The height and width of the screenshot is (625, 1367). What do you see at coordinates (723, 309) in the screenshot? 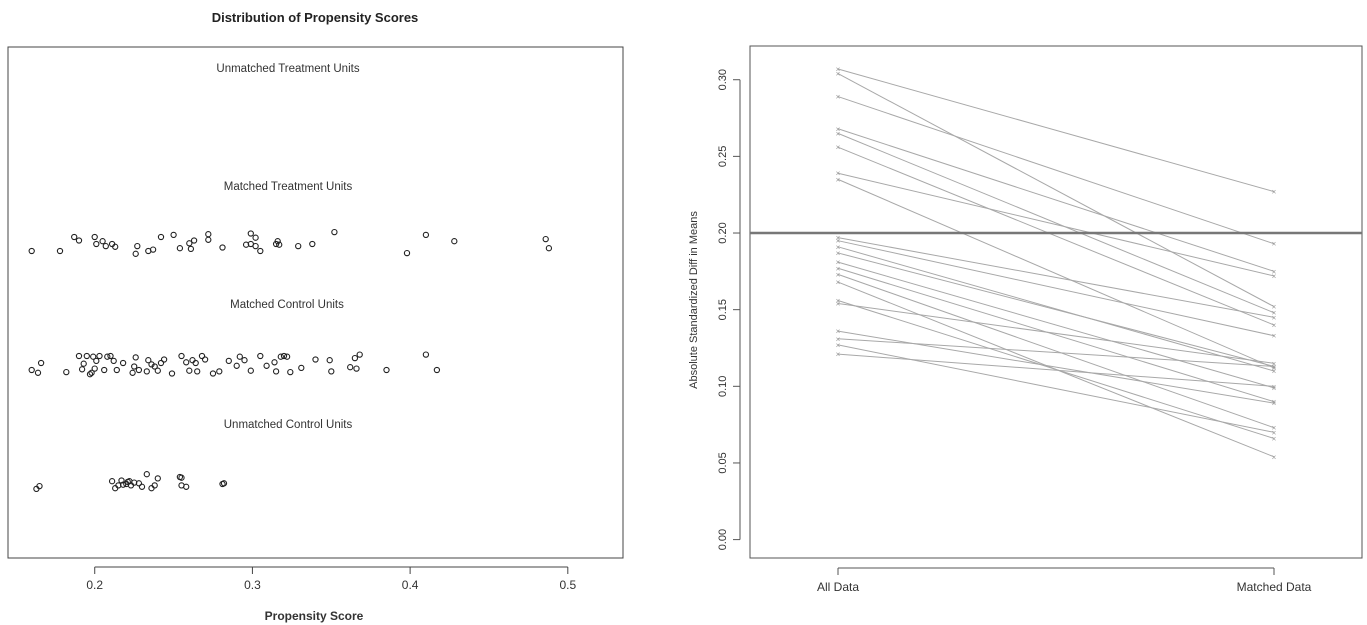
I see `y-tick-label: 0.15` at bounding box center [723, 309].